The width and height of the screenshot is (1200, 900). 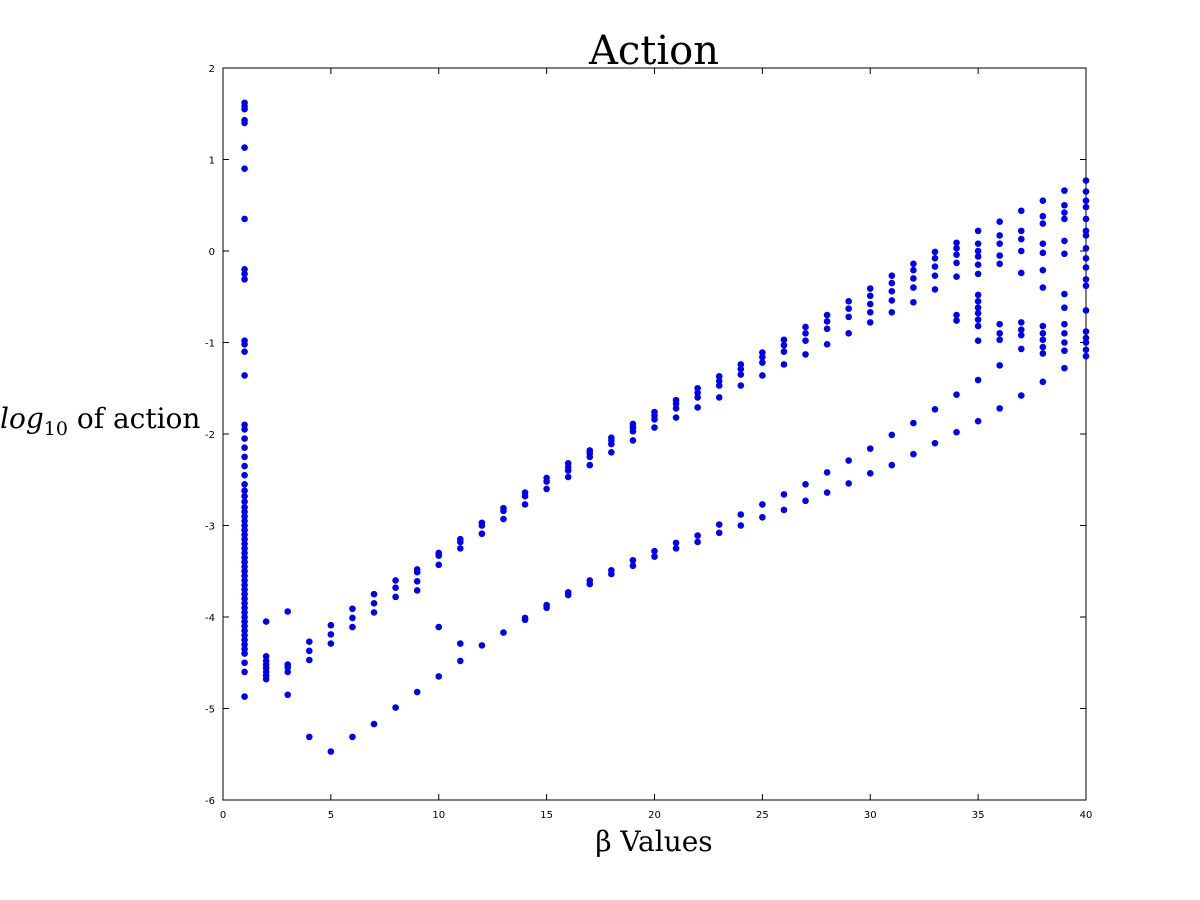 What do you see at coordinates (210, 435) in the screenshot?
I see `y-tick-label: -2` at bounding box center [210, 435].